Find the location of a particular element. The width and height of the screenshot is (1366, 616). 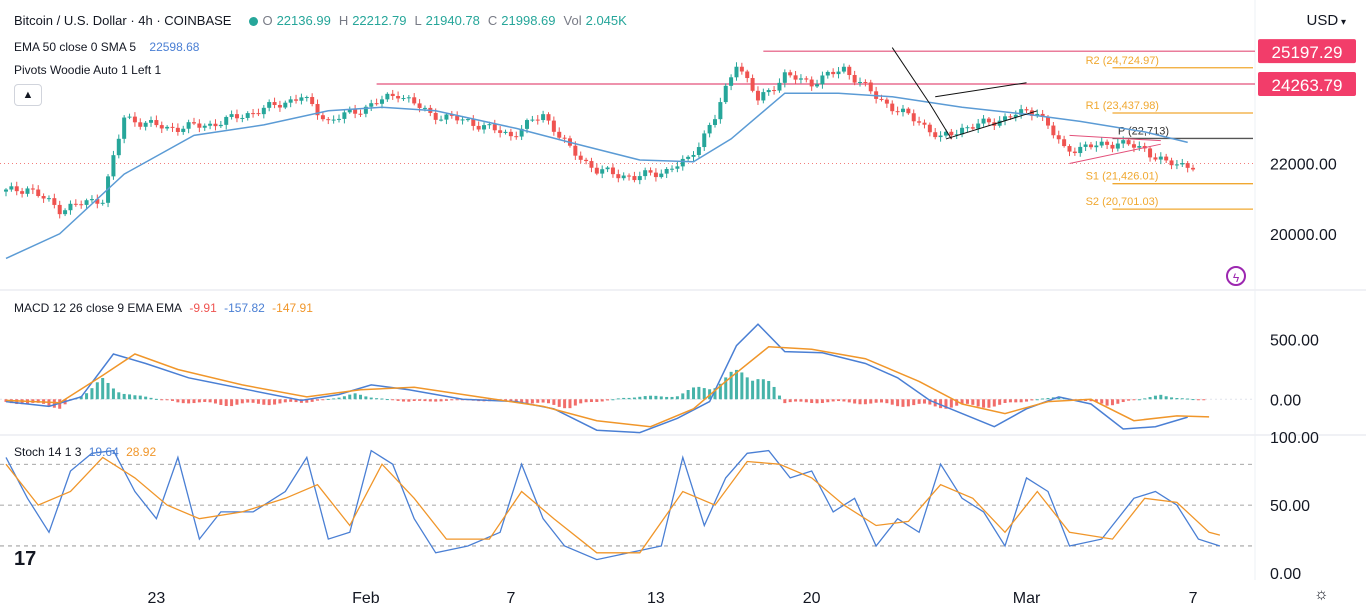

pivots-label: Pivots Woodie Auto 1 Left 1 is located at coordinates (88, 70).